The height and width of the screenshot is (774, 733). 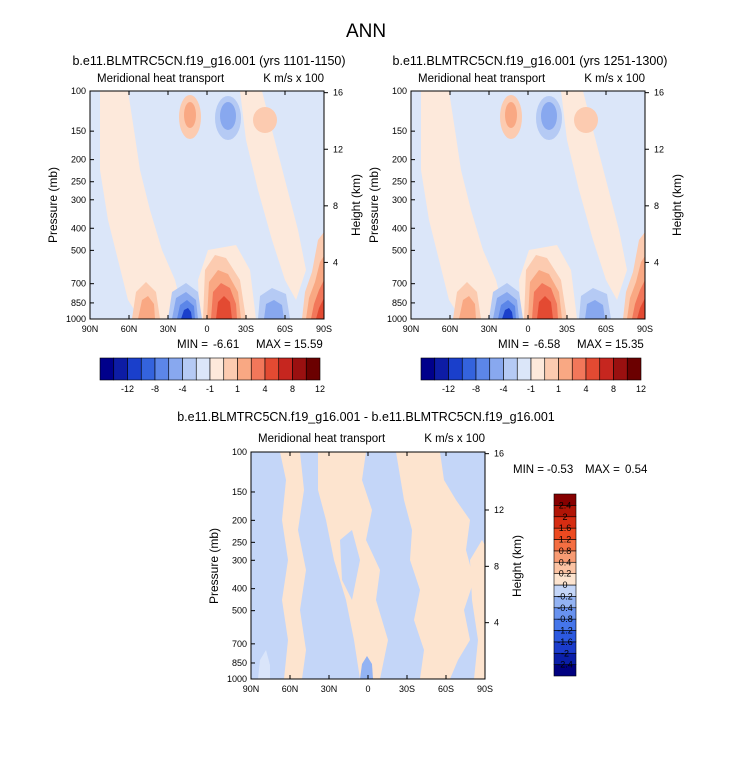 What do you see at coordinates (482, 79) in the screenshot?
I see `panel-2-left-label: Meridional heat transport` at bounding box center [482, 79].